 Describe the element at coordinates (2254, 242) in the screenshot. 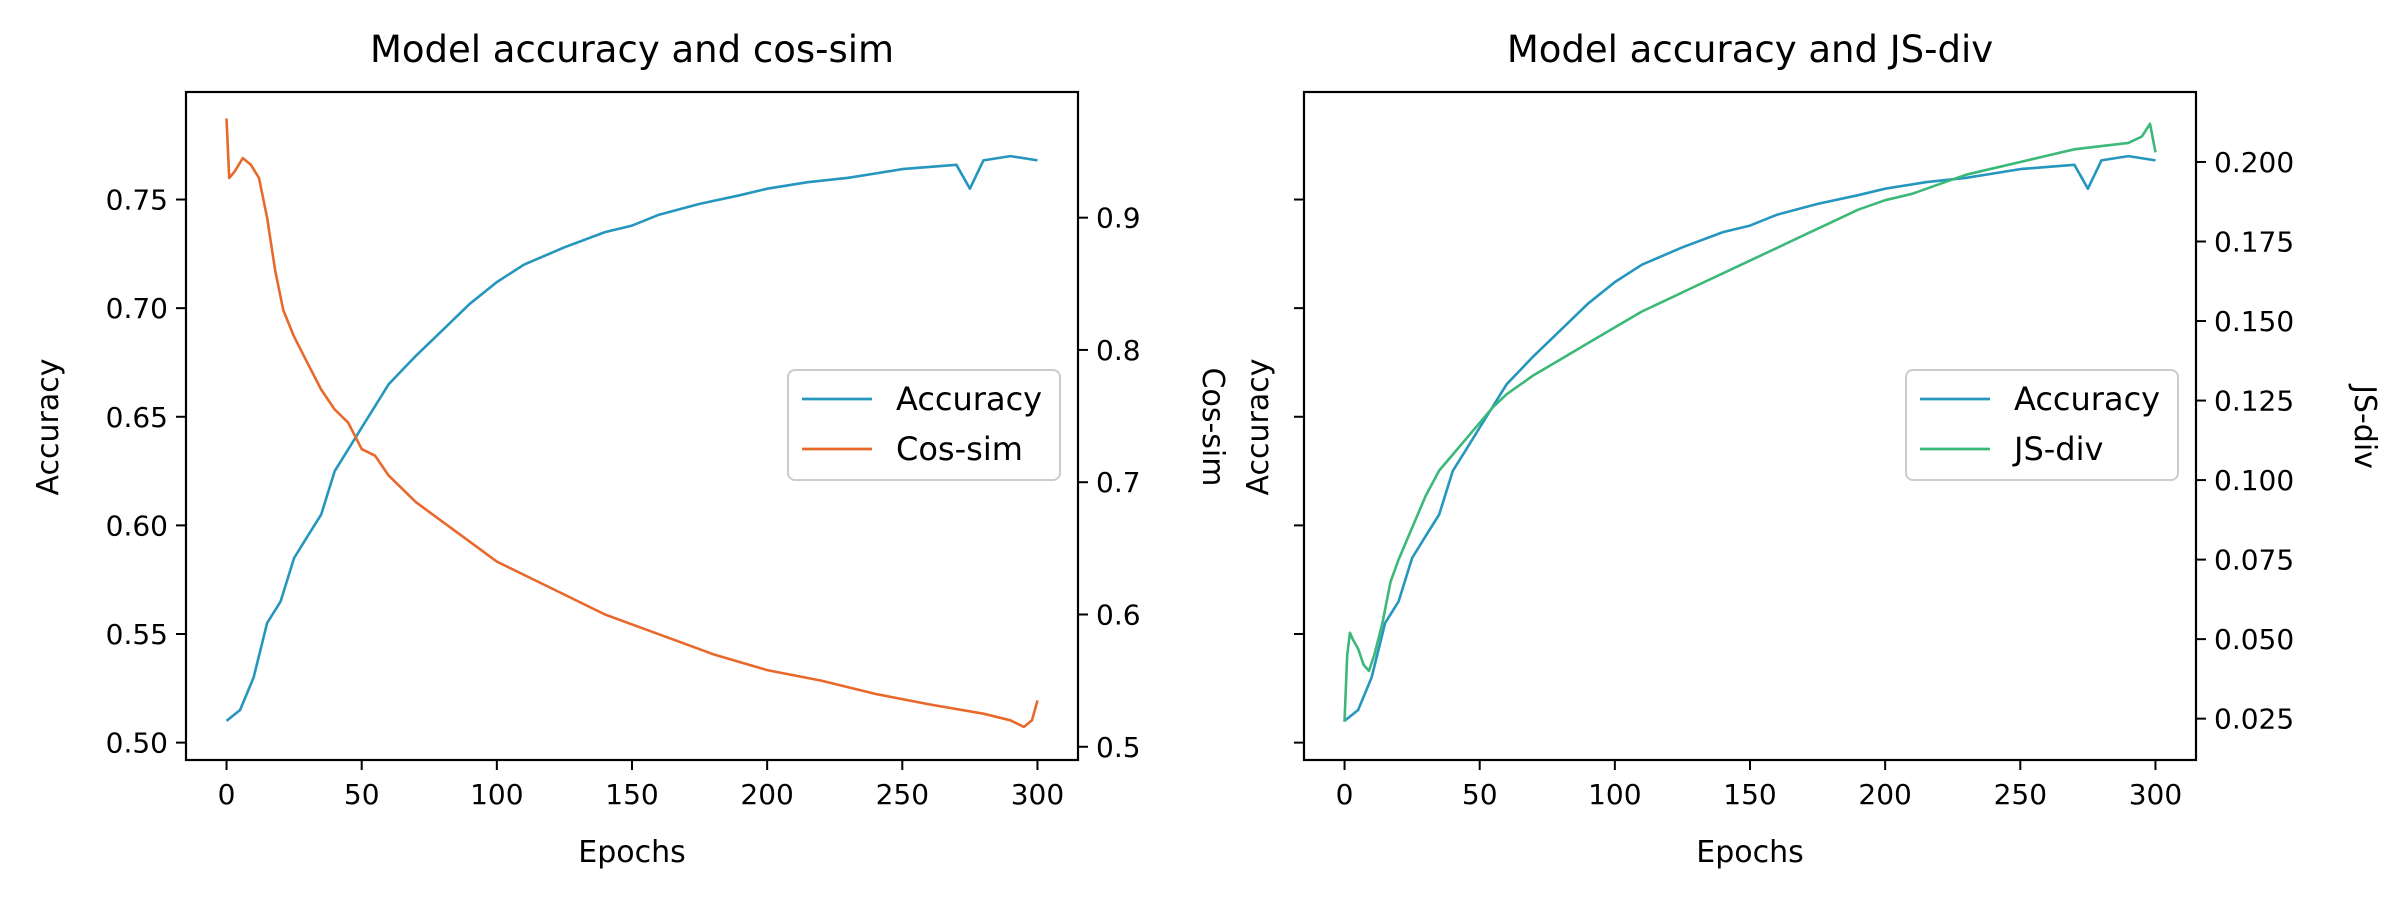

I see `y2-tick-label: 0.175` at that location.